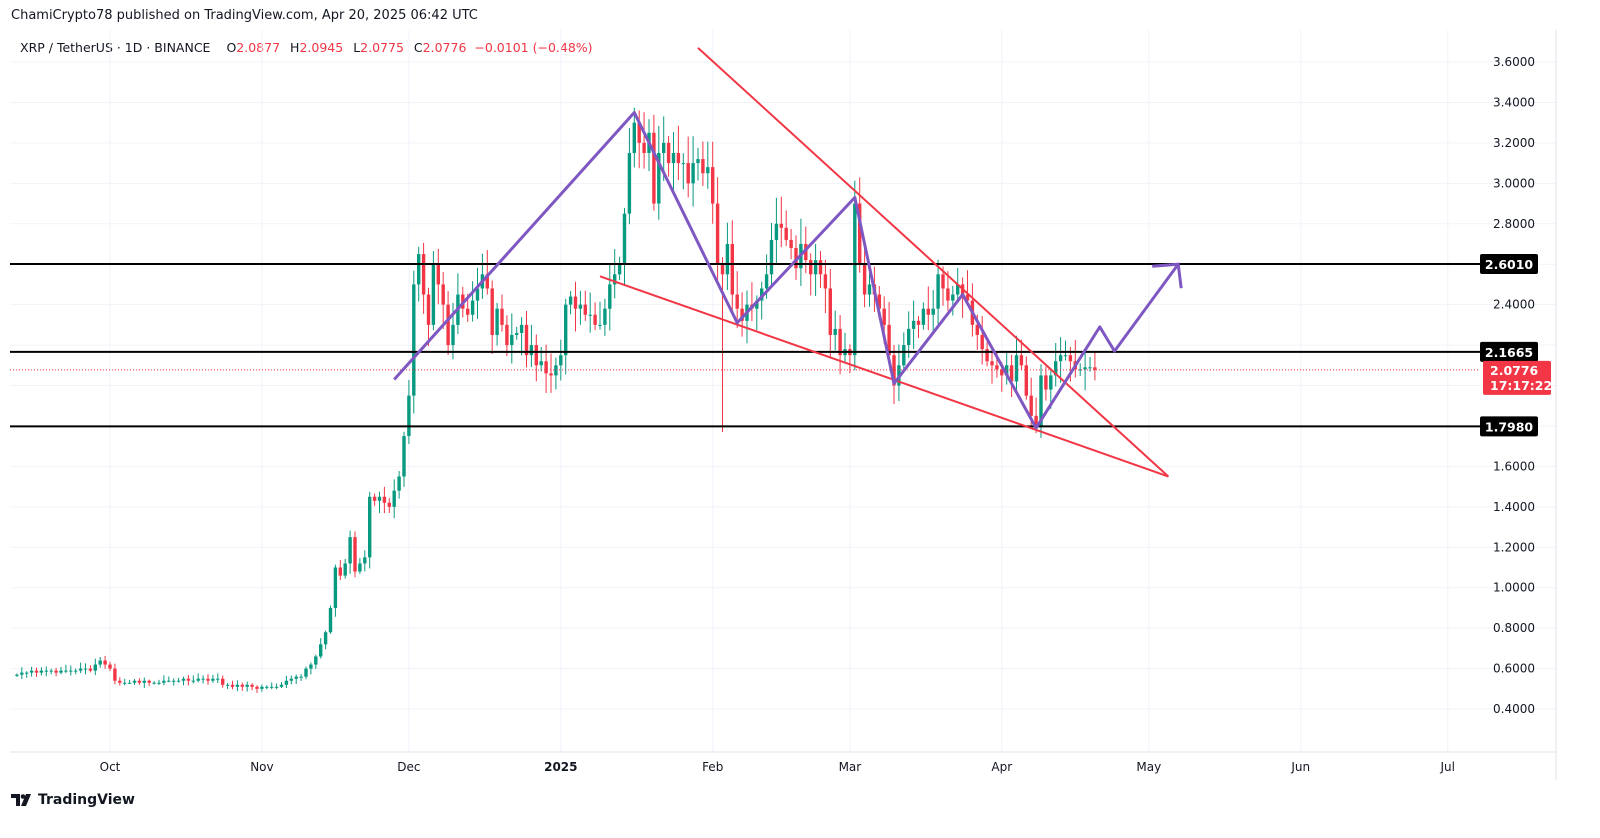 Image resolution: width=1600 pixels, height=838 pixels. What do you see at coordinates (884, 376) in the screenshot?
I see `trendline` at bounding box center [884, 376].